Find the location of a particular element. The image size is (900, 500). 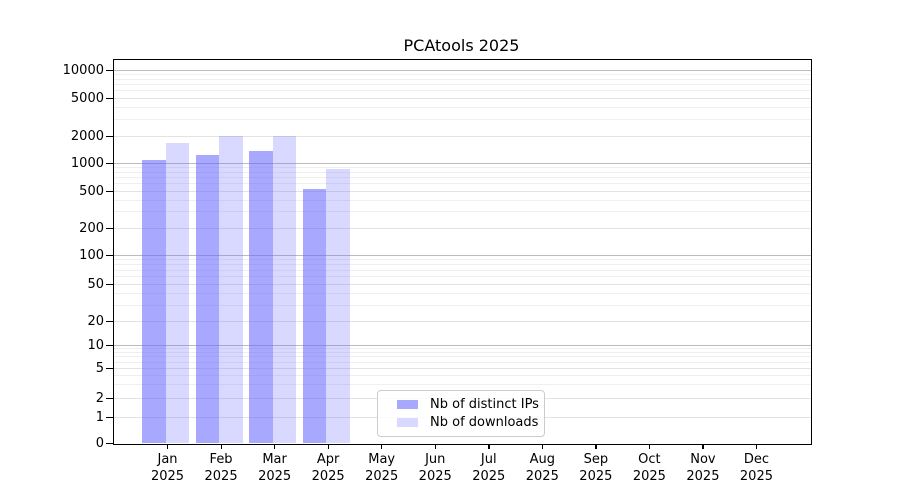

legend-swatch-downloads is located at coordinates (407, 422).